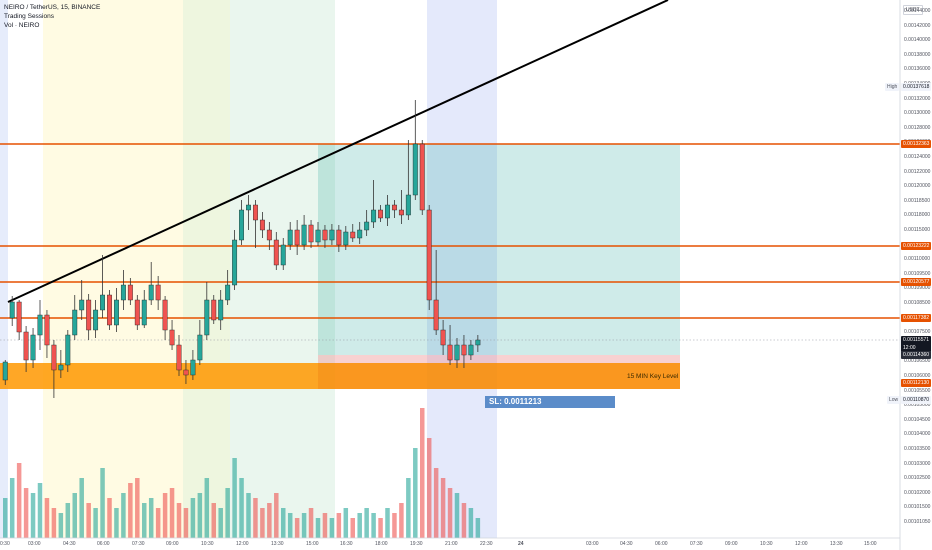  I want to click on time-tick-label: 16:30, so click(346, 544).